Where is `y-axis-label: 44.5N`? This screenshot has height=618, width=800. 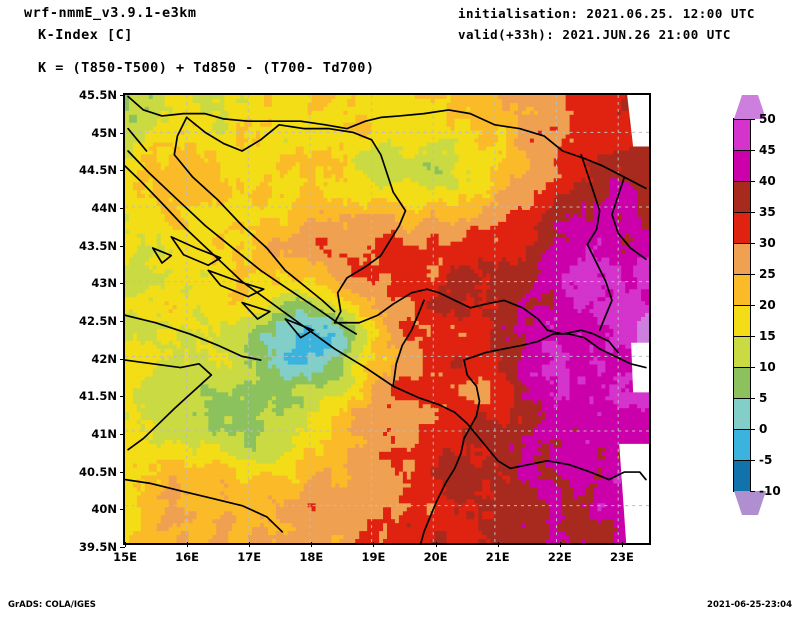 y-axis-label: 44.5N is located at coordinates (98, 170).